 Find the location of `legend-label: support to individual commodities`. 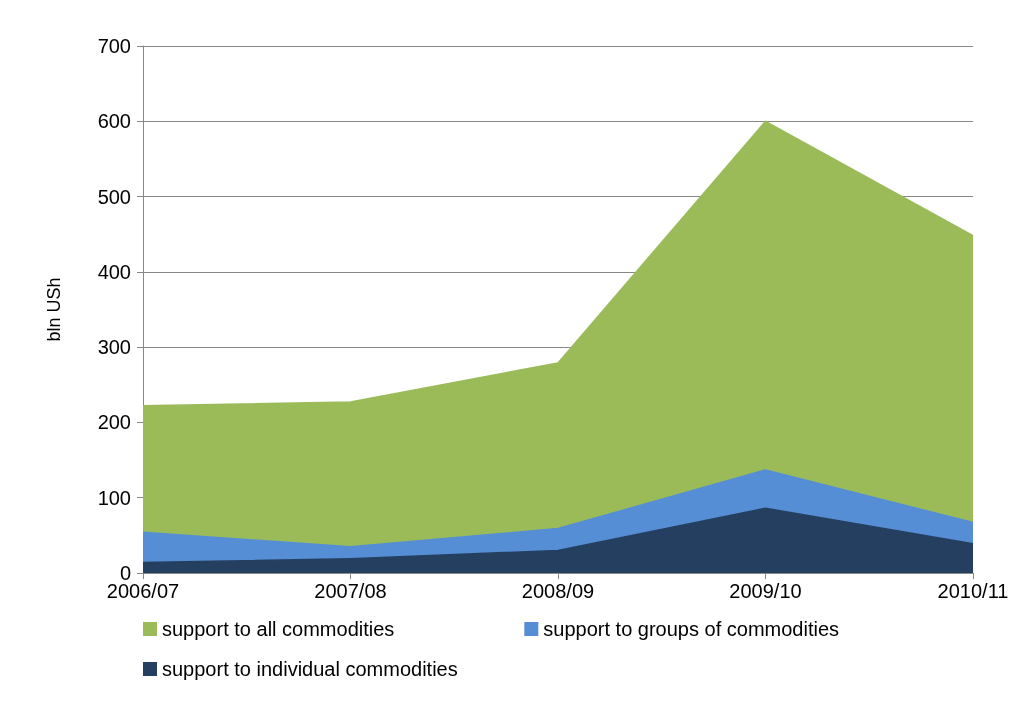

legend-label: support to individual commodities is located at coordinates (310, 669).